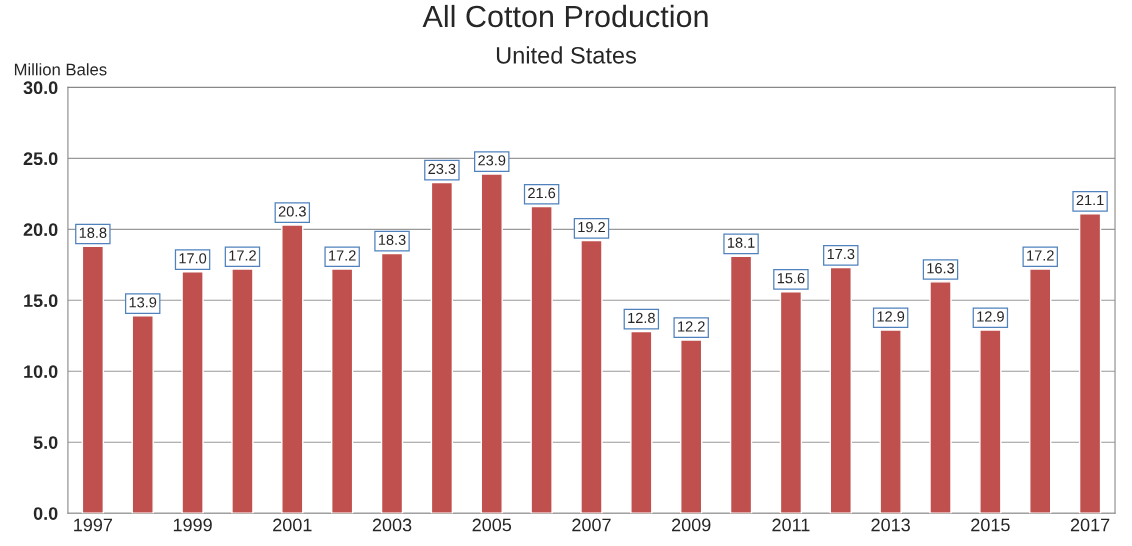 This screenshot has height=546, width=1132. I want to click on data-label: 12.8, so click(641, 318).